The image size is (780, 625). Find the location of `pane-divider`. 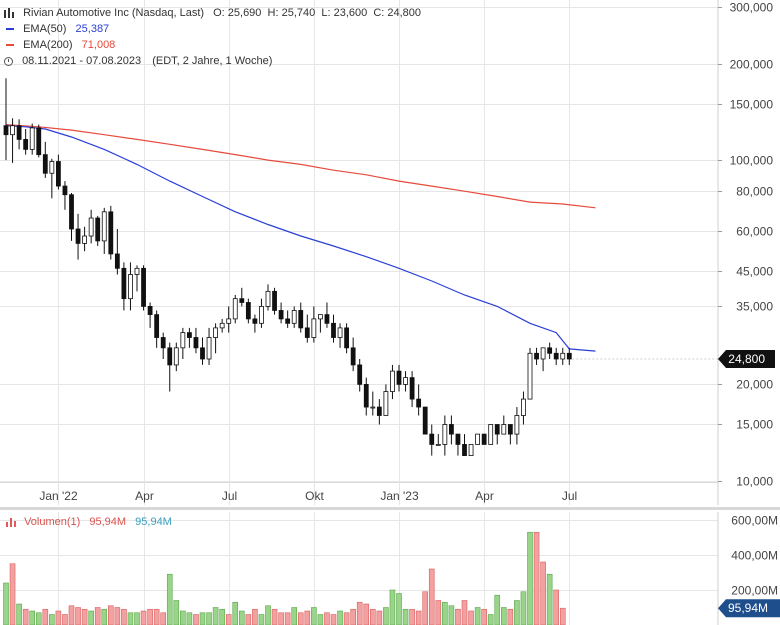

pane-divider is located at coordinates (390, 508).